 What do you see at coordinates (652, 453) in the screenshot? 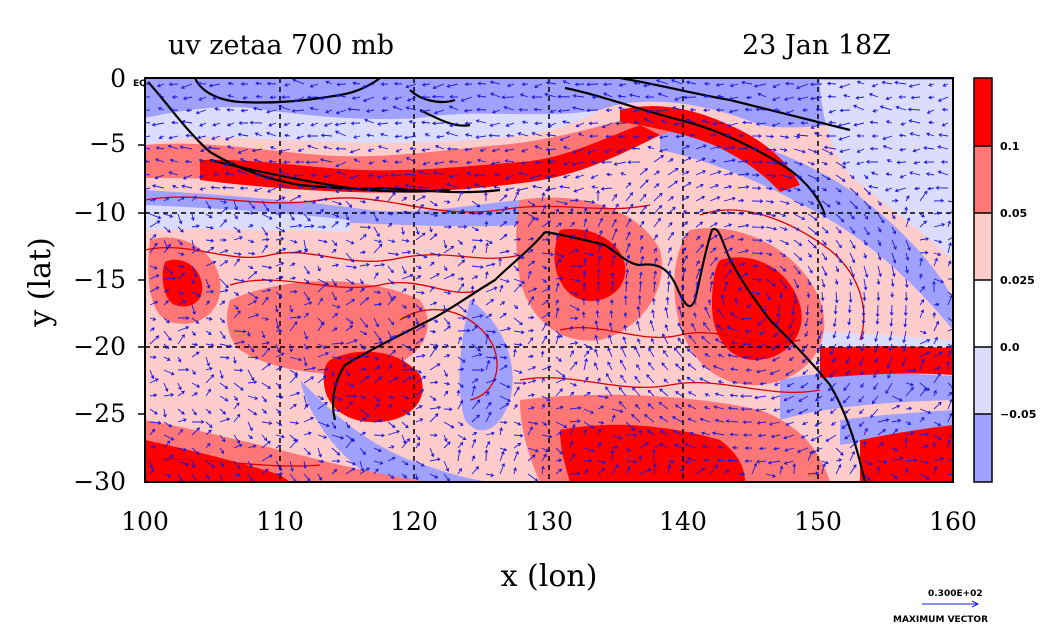
I see `strong-pos-south-center` at bounding box center [652, 453].